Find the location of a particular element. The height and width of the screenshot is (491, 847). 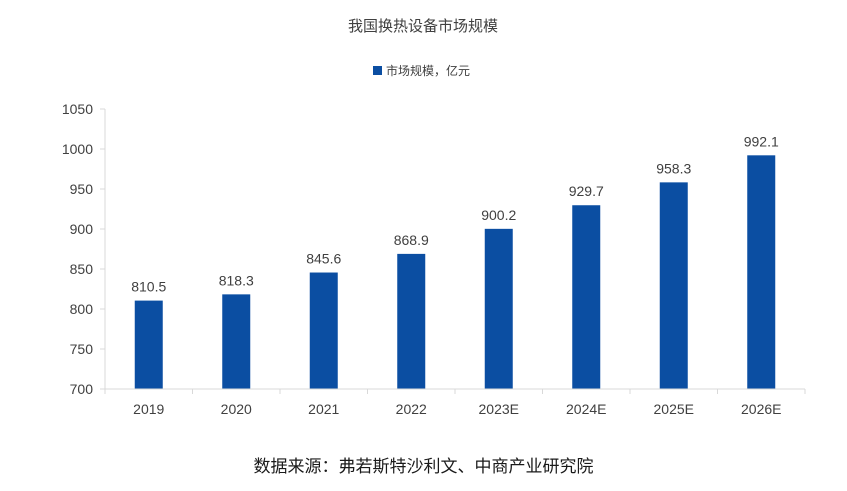

y-tick-label: 850 is located at coordinates (82, 269).